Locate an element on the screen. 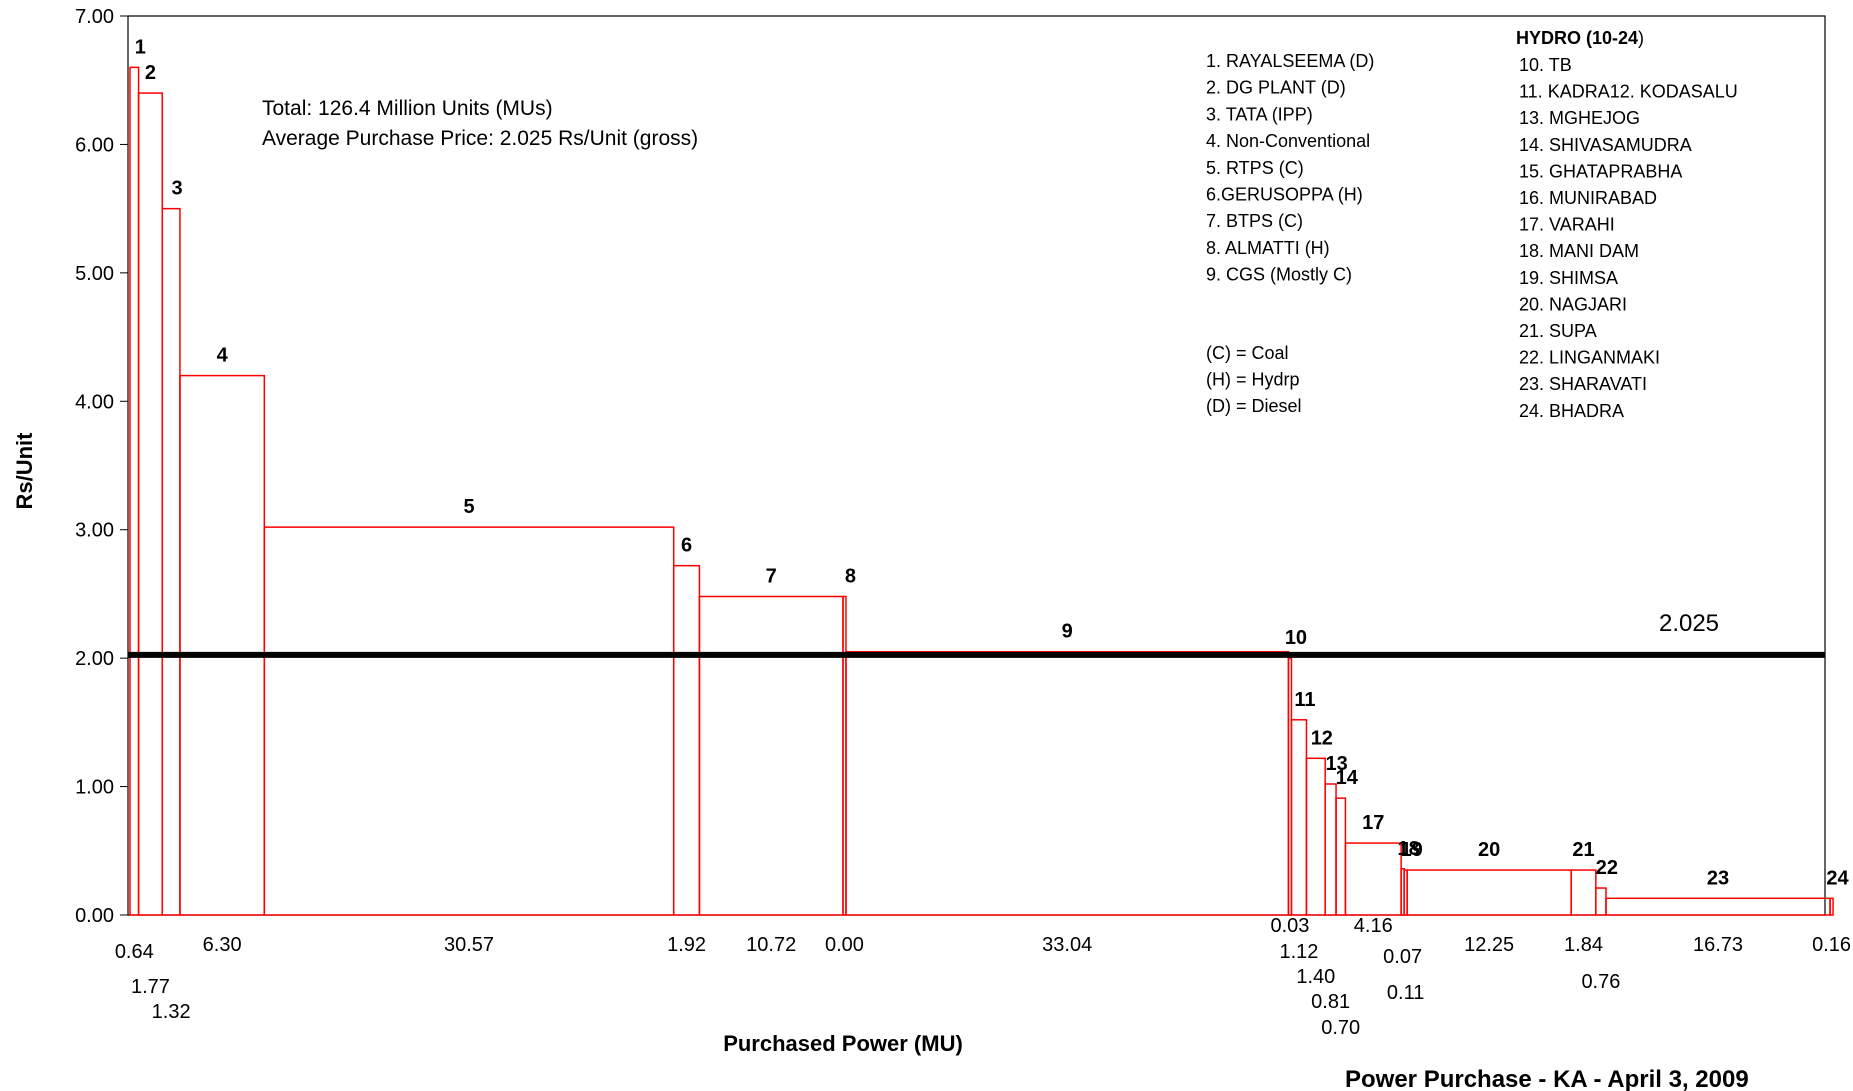 This screenshot has width=1853, height=1091. legend-plant-item: 2. DG PLANT (D) is located at coordinates (1276, 88).